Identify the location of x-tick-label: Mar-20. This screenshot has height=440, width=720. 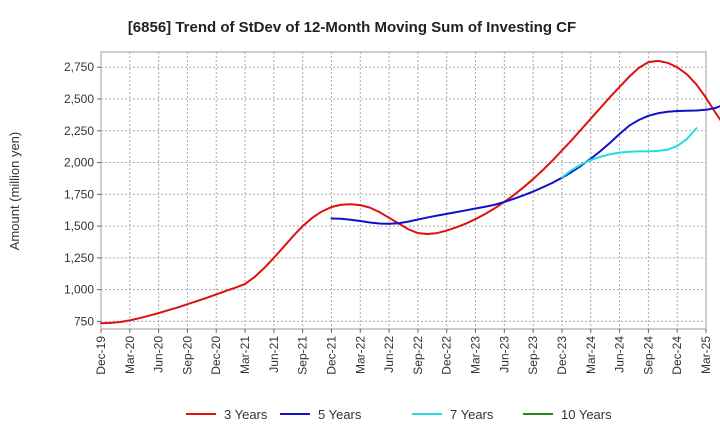
(130, 355).